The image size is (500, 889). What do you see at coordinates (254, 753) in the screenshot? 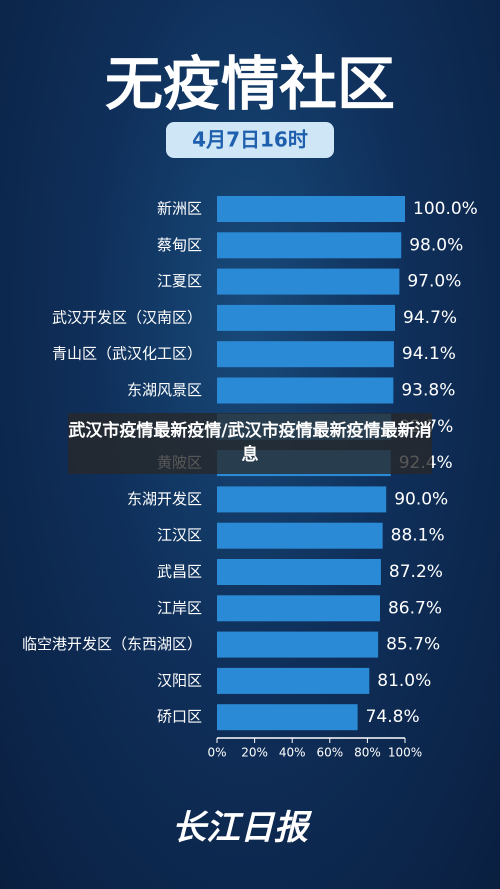
I see `x-tick-label: 20%` at bounding box center [254, 753].